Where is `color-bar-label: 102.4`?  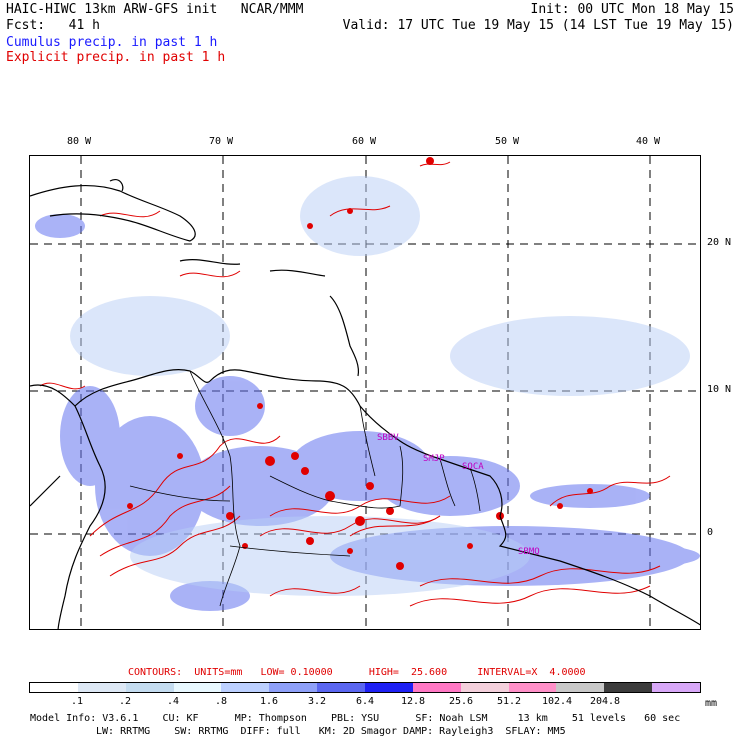
color-bar-label: 102.4 is located at coordinates (557, 701).